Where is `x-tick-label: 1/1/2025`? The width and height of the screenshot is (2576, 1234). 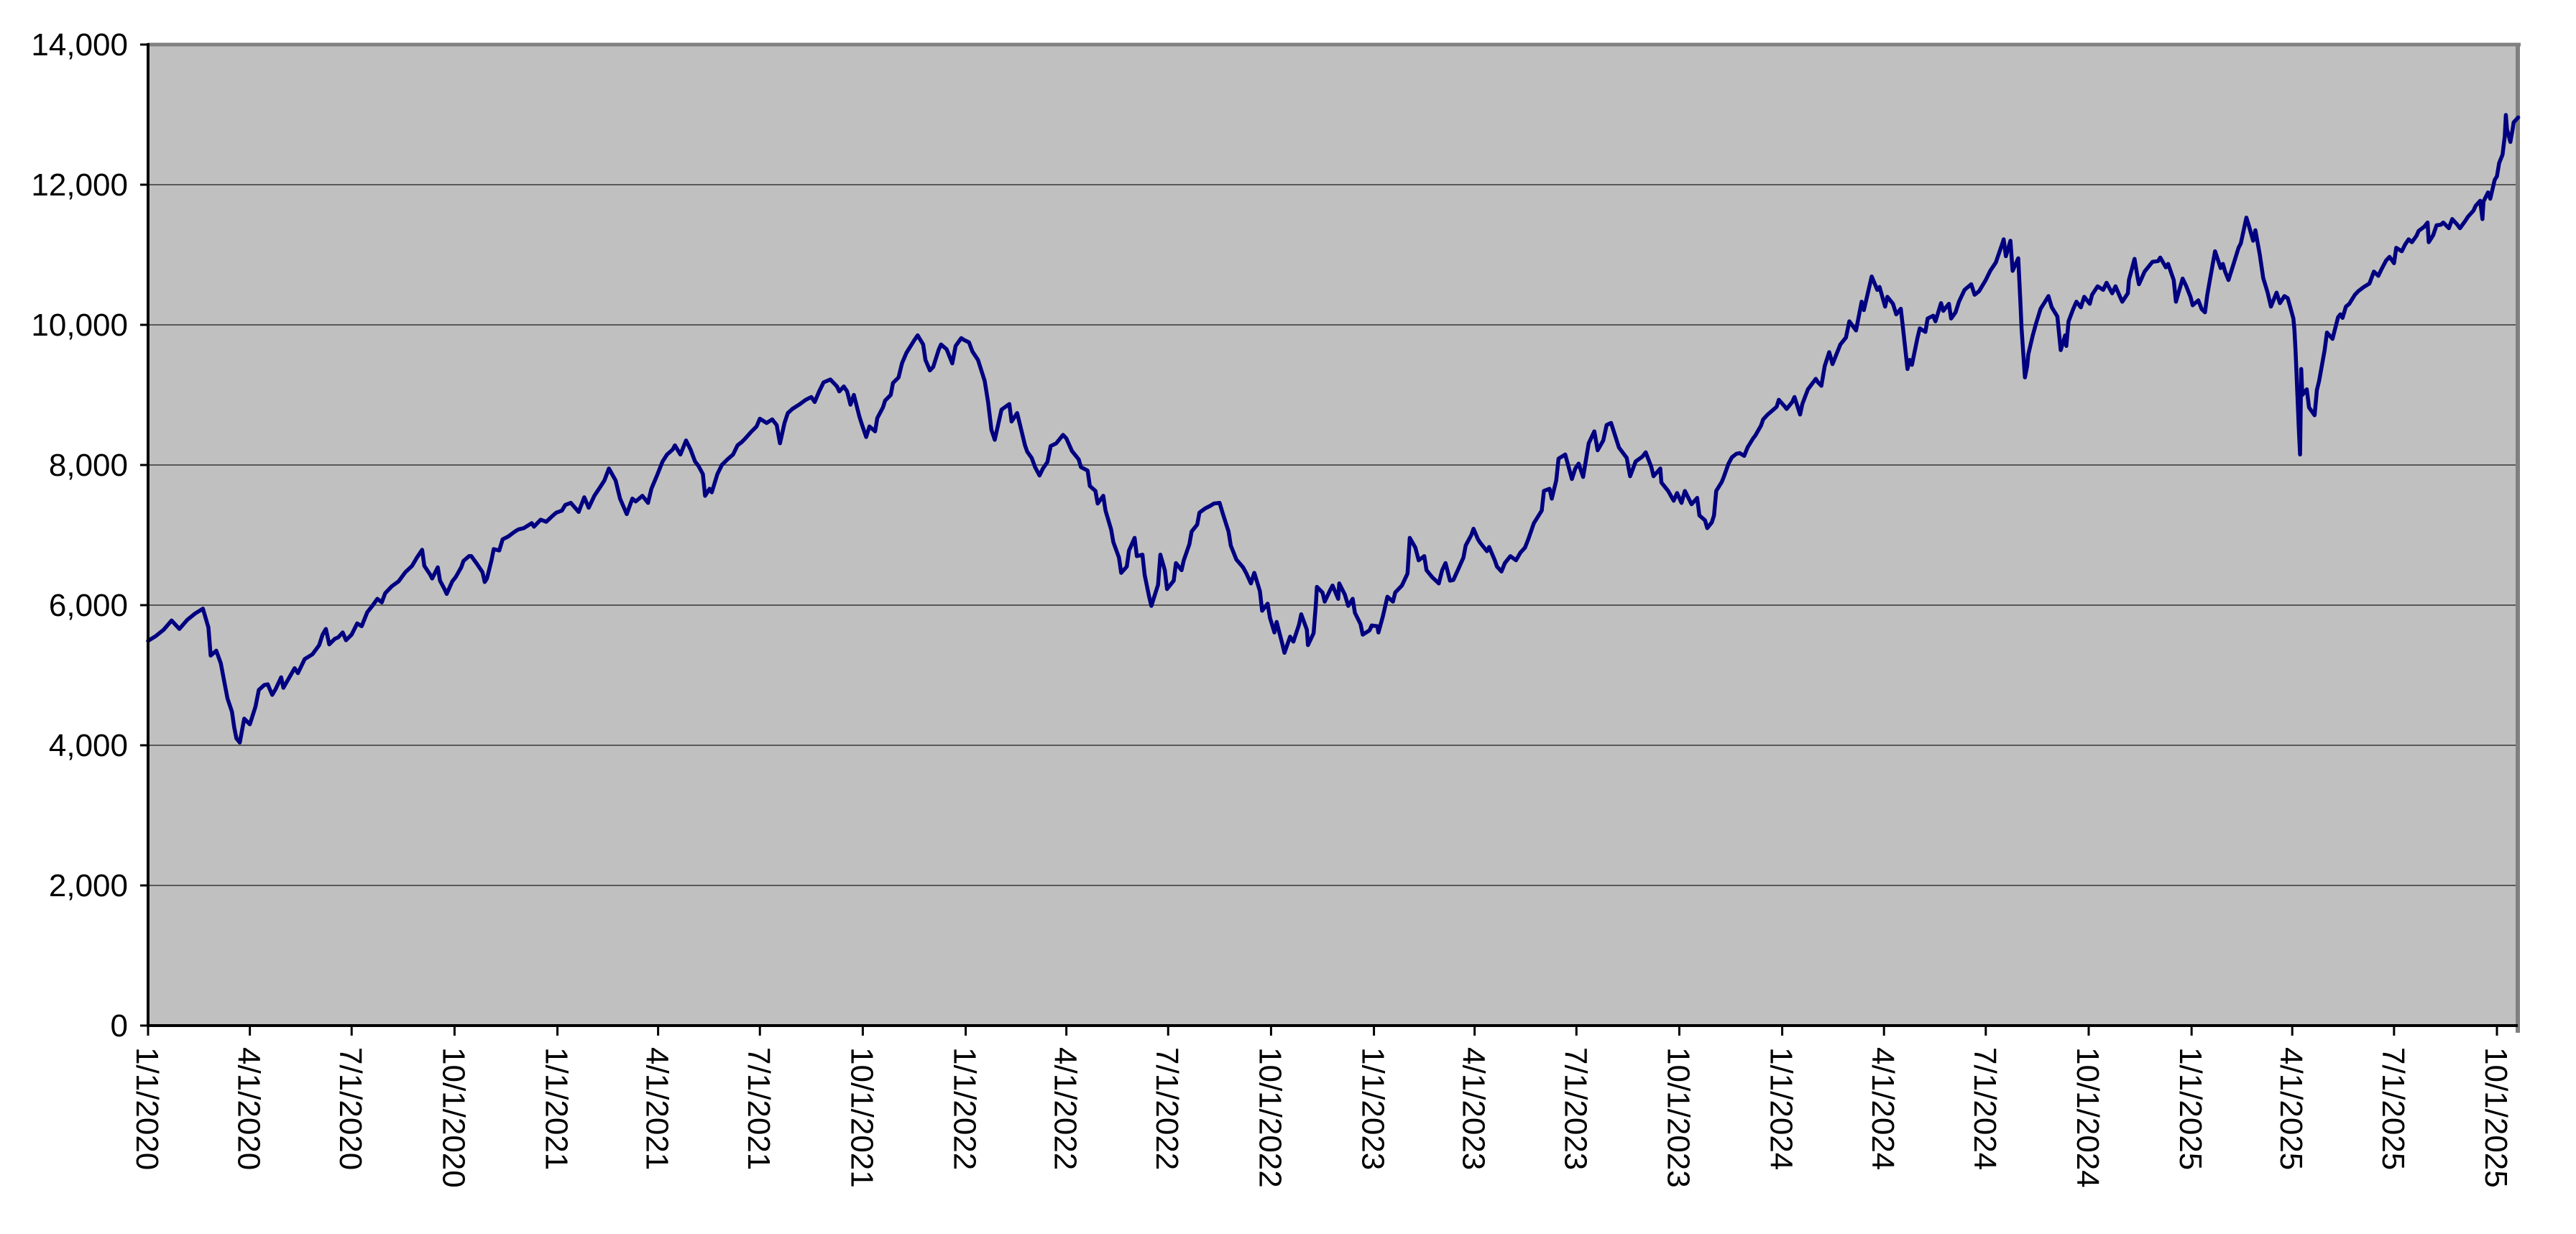
x-tick-label: 1/1/2025 is located at coordinates (2190, 1109).